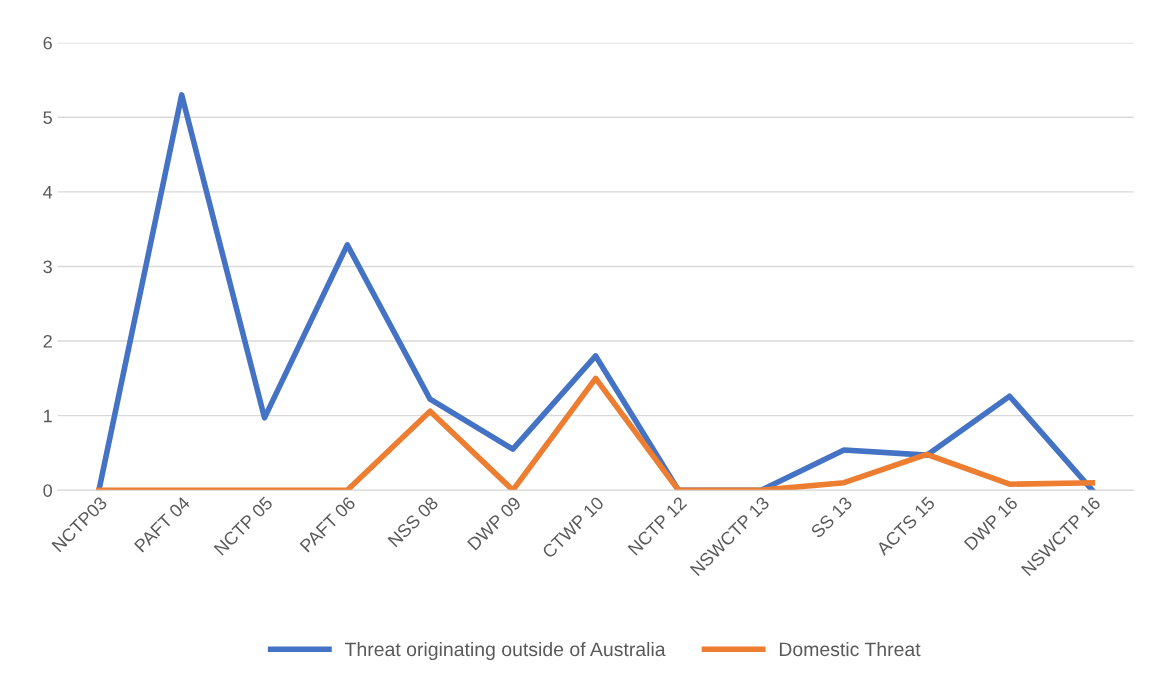 The width and height of the screenshot is (1151, 678). I want to click on y-tick-label: 6, so click(47, 43).